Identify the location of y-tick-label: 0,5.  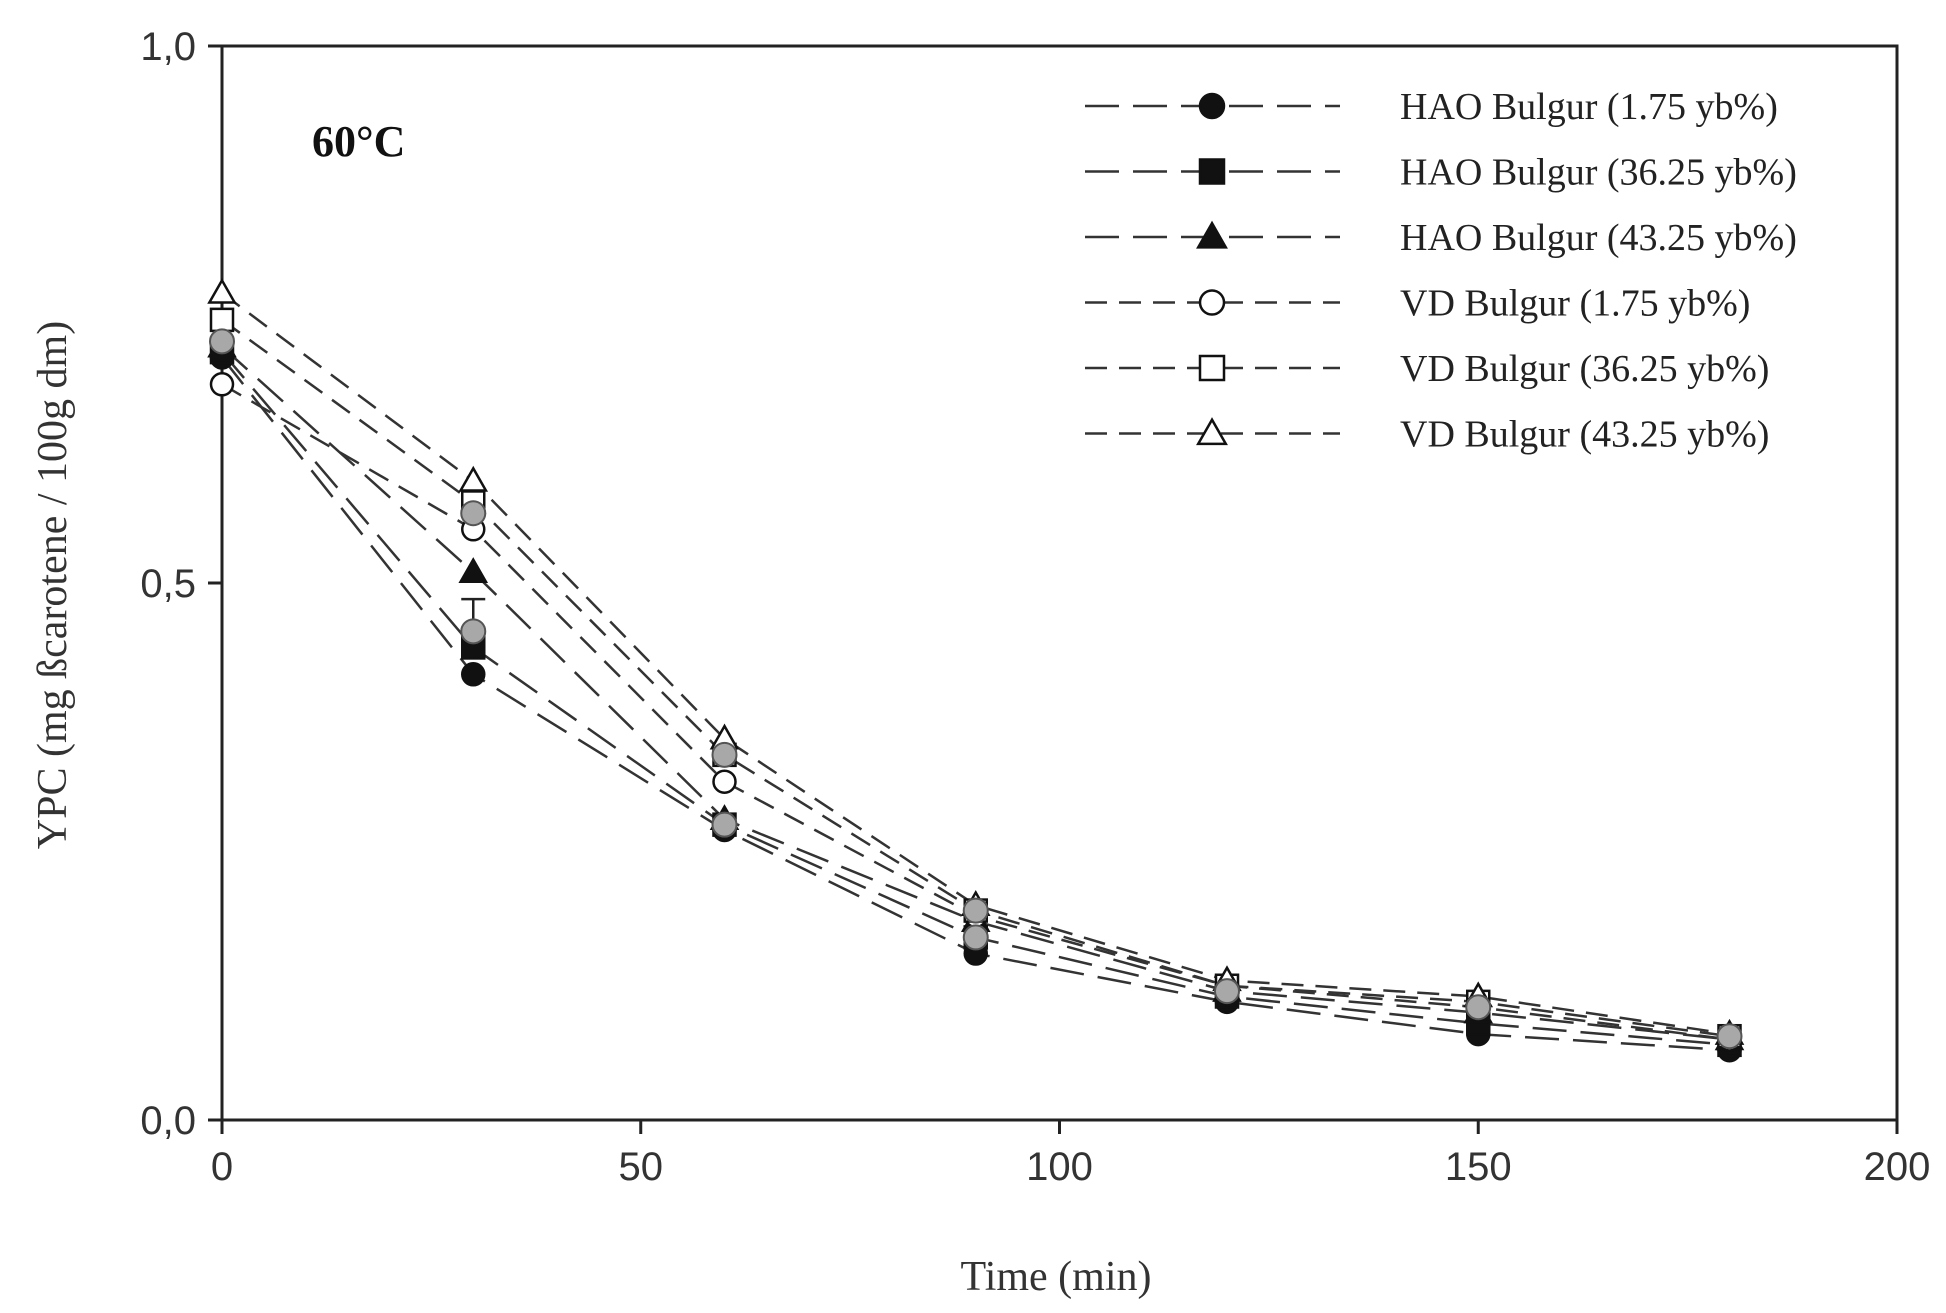
(168, 584).